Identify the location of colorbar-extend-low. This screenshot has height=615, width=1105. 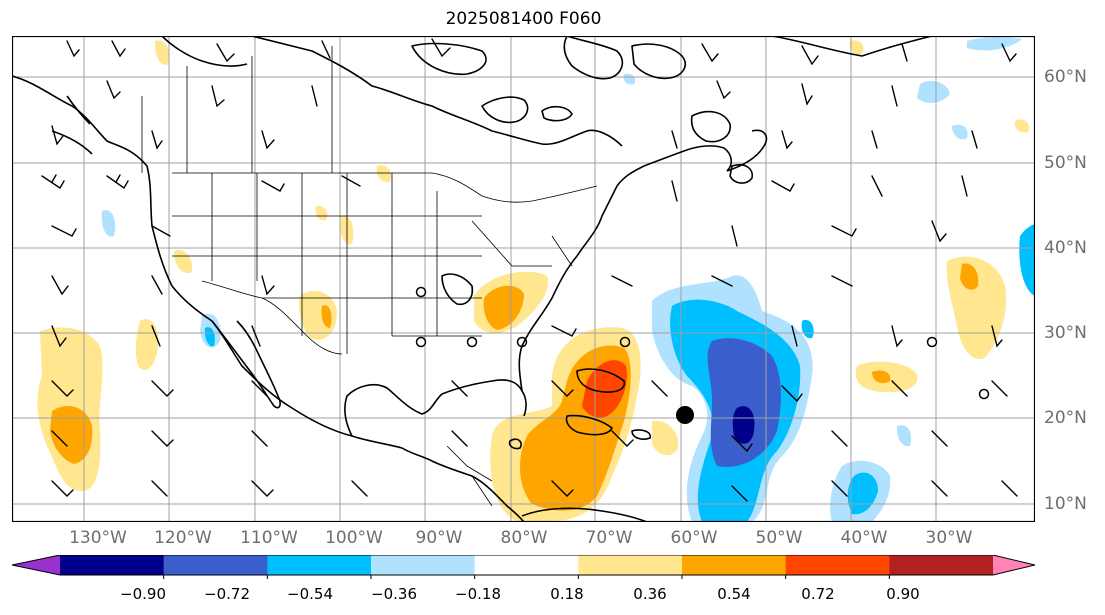
(36, 565).